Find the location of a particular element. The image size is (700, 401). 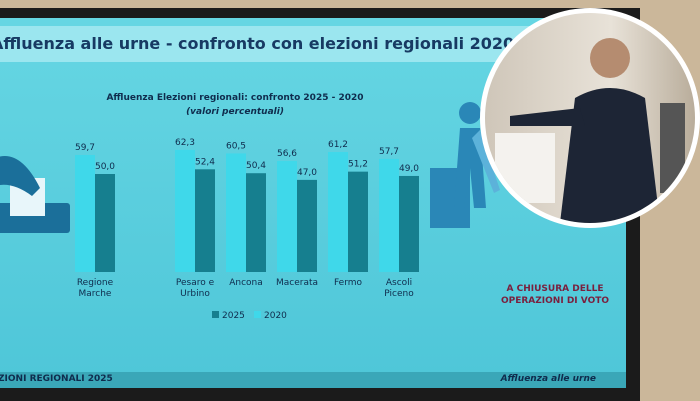

value-label: 50,0 is located at coordinates (105, 167).